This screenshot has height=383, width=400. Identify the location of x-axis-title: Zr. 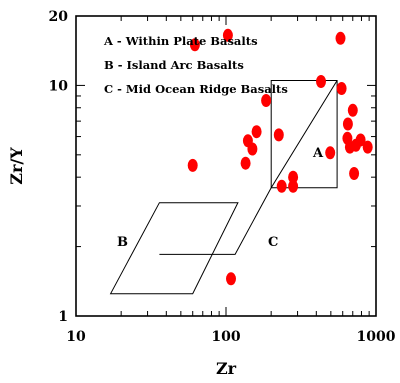
(226, 368).